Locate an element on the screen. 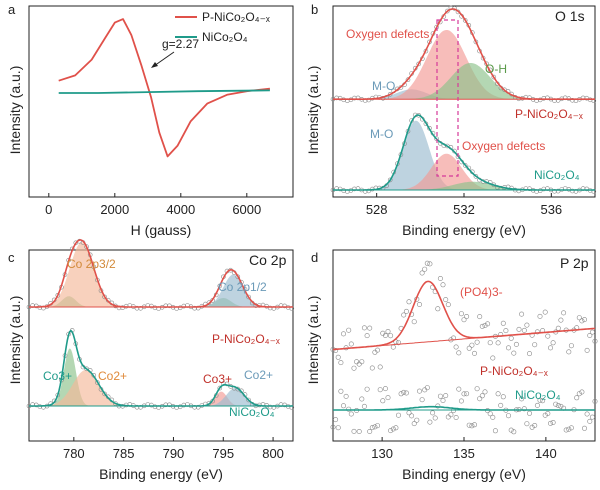 This screenshot has width=600, height=490. label-co3-right: Co3+ is located at coordinates (217, 379).